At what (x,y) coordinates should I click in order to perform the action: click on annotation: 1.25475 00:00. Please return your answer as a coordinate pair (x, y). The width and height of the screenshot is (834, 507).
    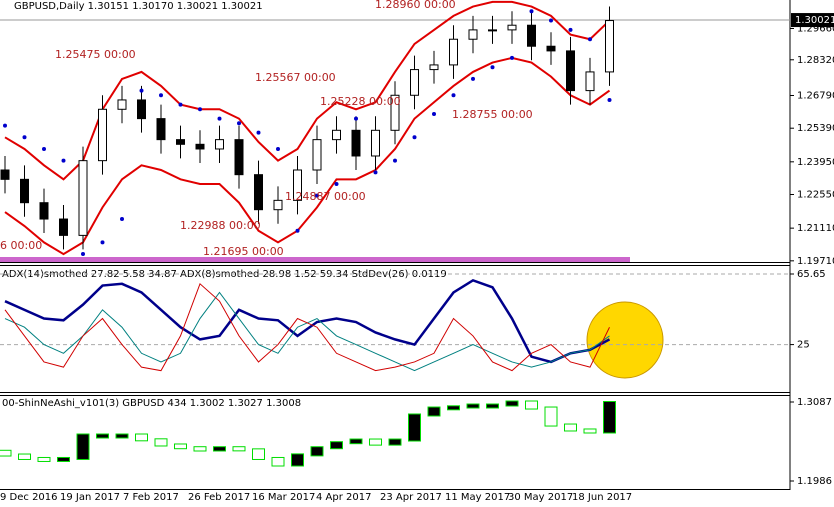
    Looking at the image, I should click on (95, 54).